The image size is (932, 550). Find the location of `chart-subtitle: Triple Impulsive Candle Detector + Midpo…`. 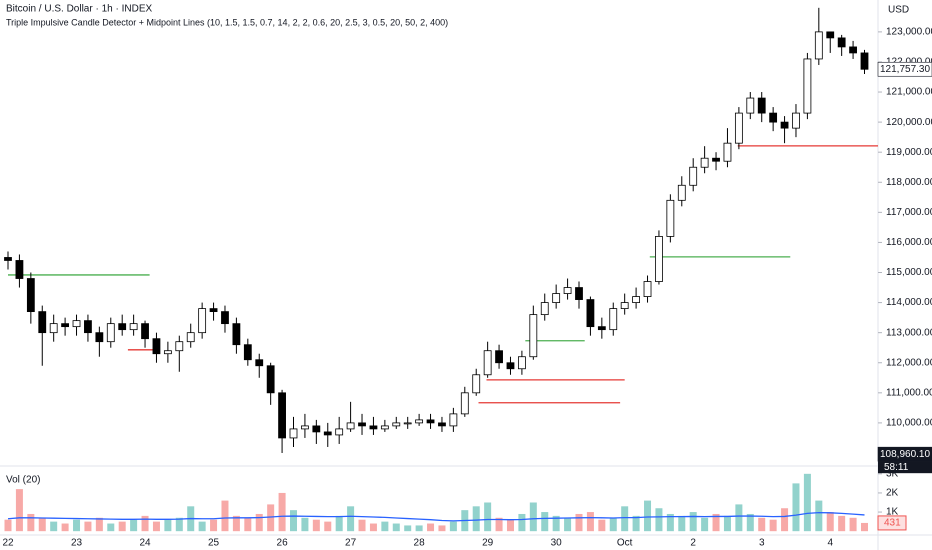

chart-subtitle: Triple Impulsive Candle Detector + Midpo… is located at coordinates (227, 22).